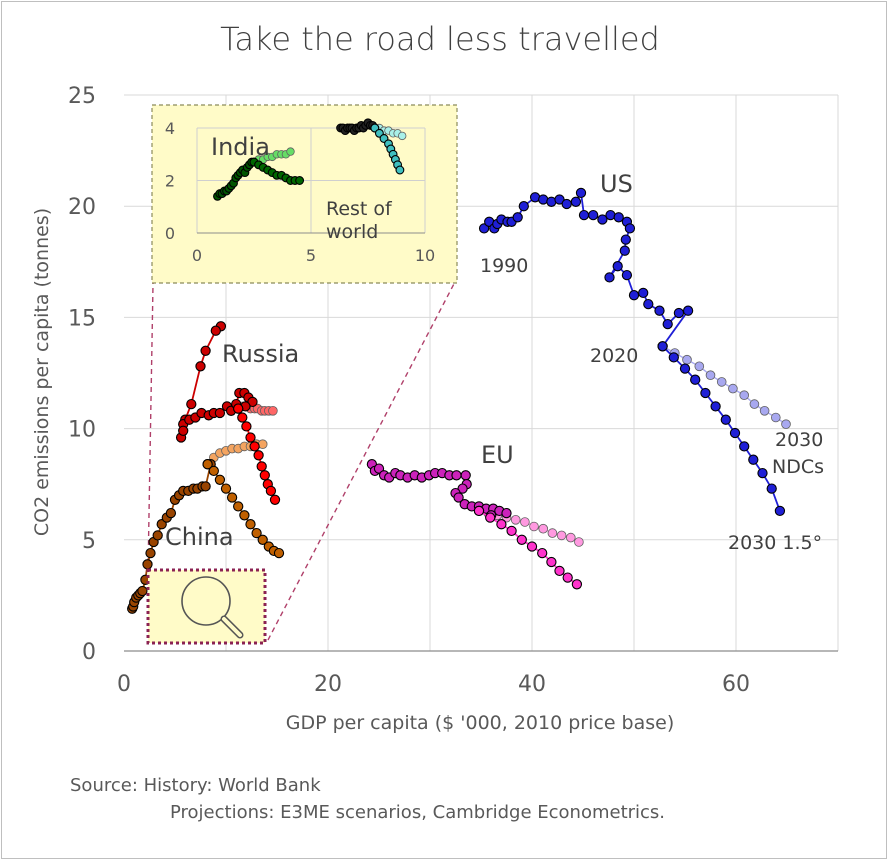 This screenshot has height=864, width=892. Describe the element at coordinates (532, 684) in the screenshot. I see `x-tick-label: 40` at that location.